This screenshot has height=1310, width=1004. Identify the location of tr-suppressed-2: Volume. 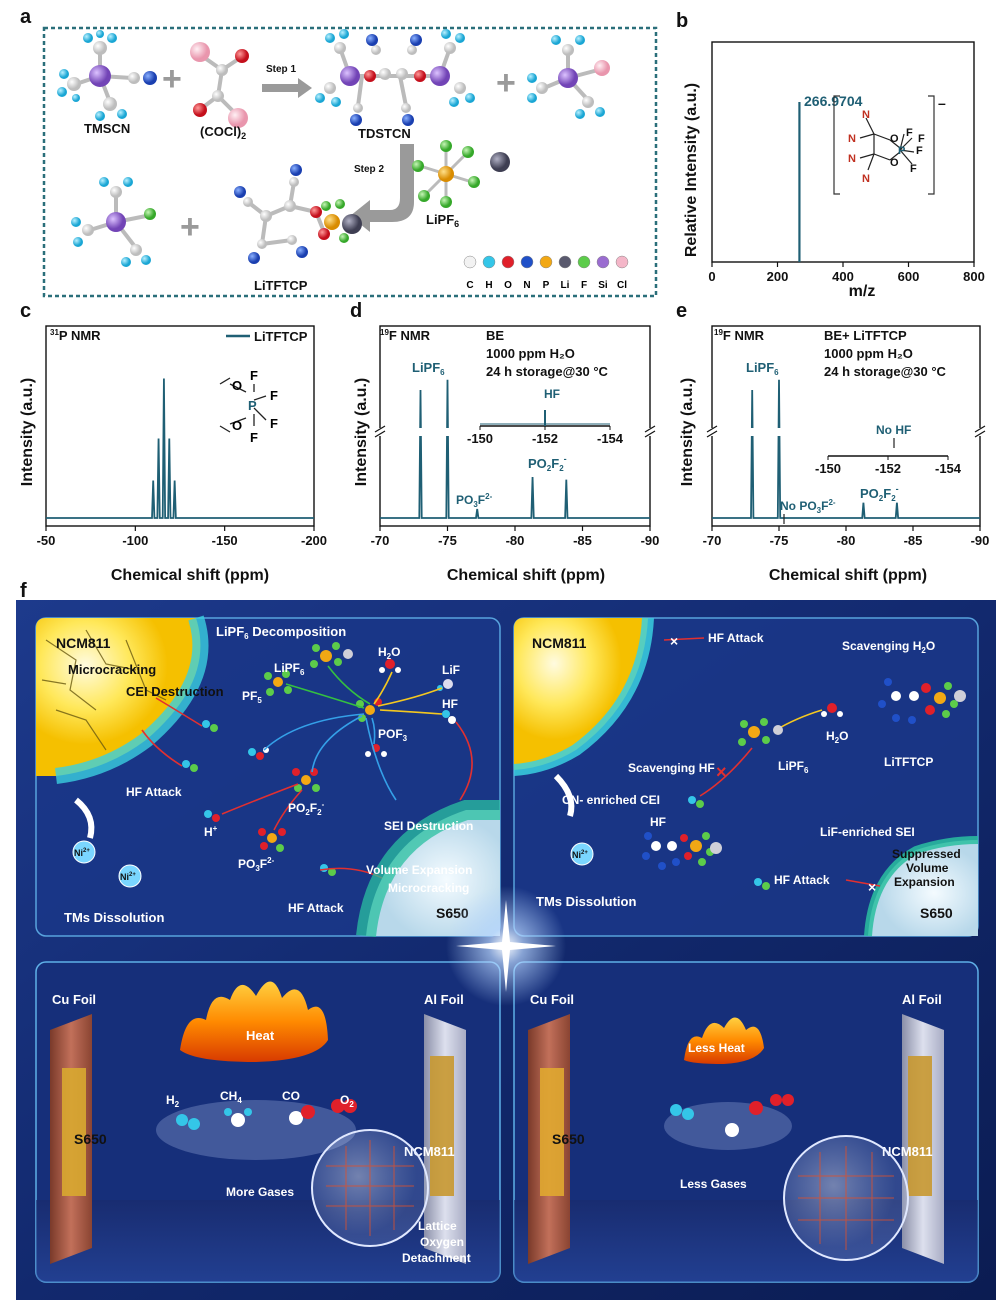
(927, 868).